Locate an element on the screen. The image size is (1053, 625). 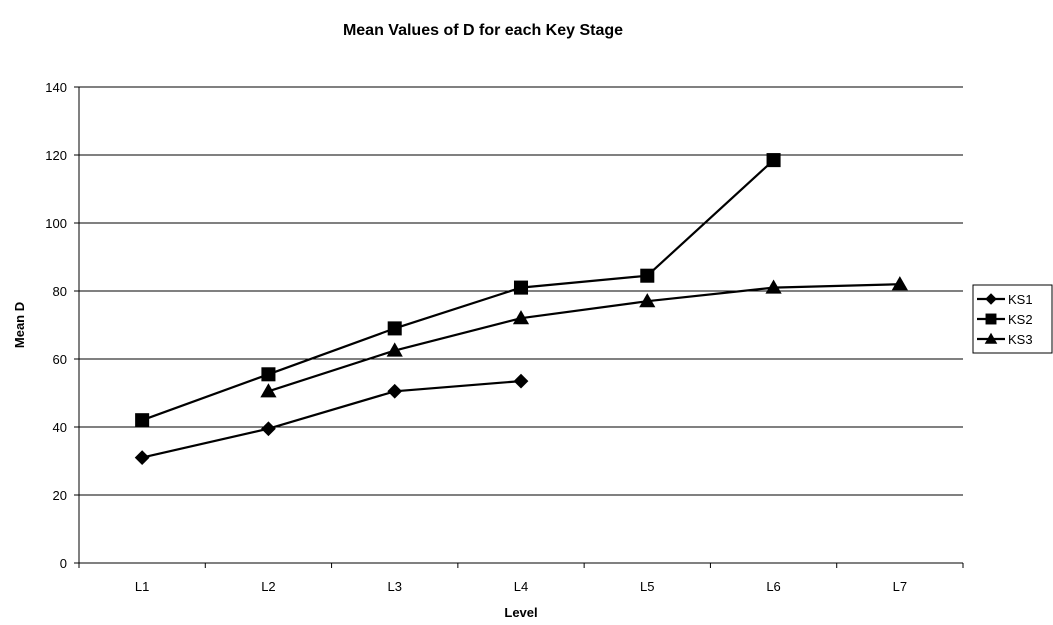
legend-marker-ks3 is located at coordinates (991, 338).